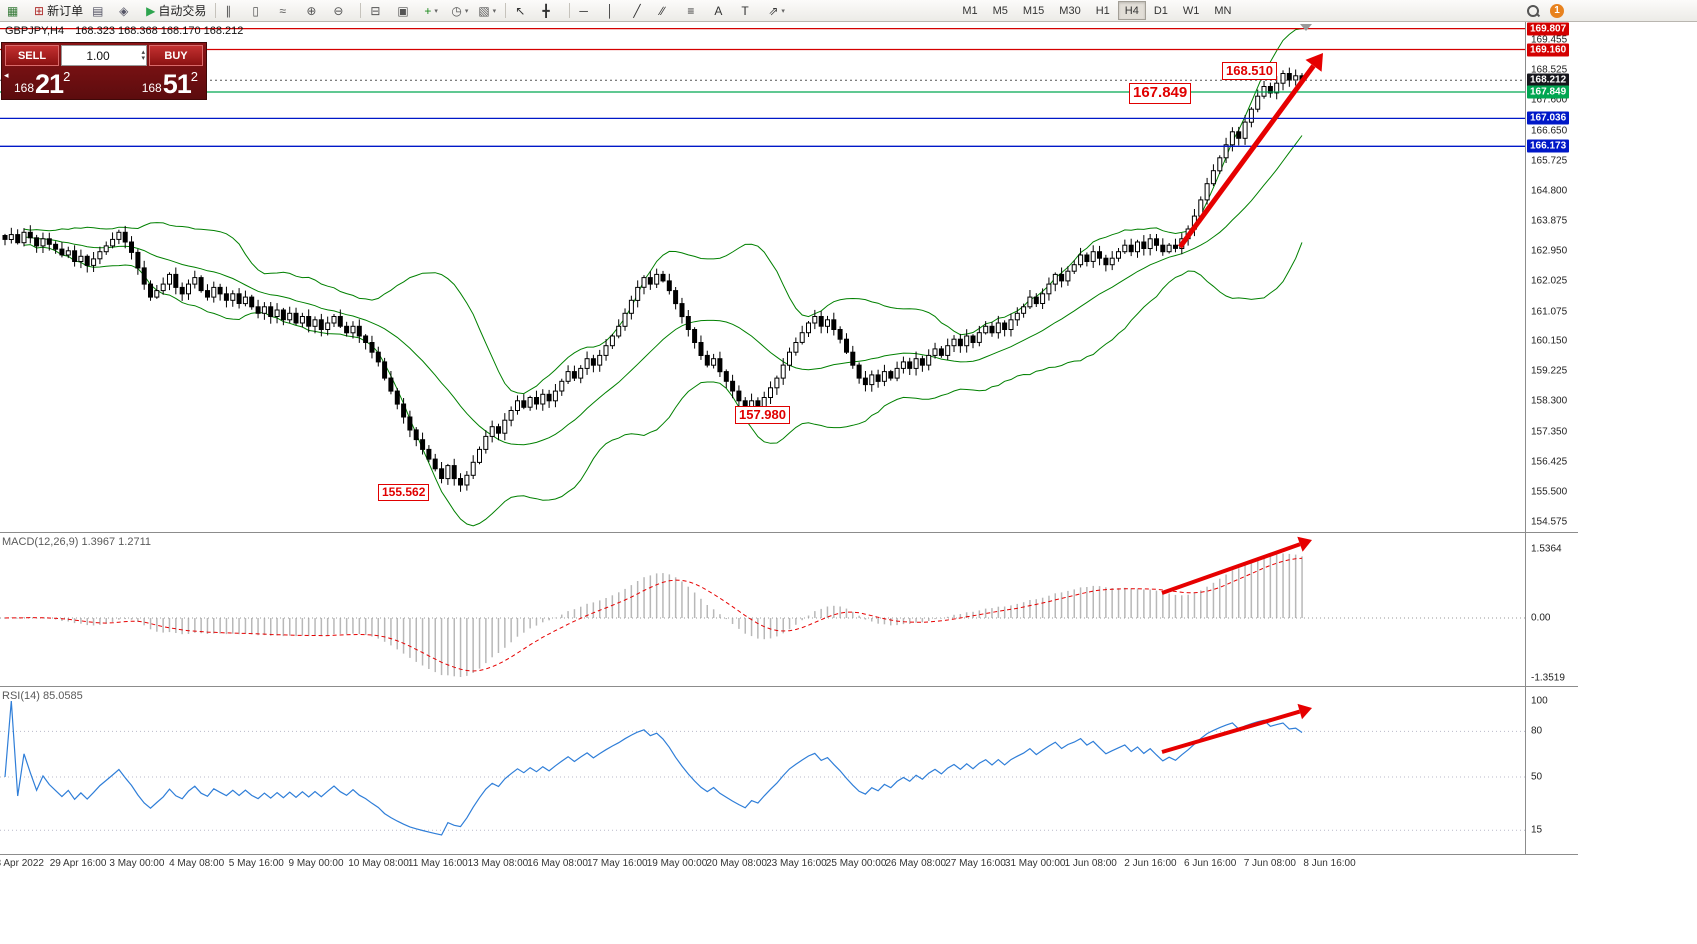 Image resolution: width=1697 pixels, height=944 pixels. Describe the element at coordinates (677, 863) in the screenshot. I see `time-axis-label: 19 May 00:00` at that location.